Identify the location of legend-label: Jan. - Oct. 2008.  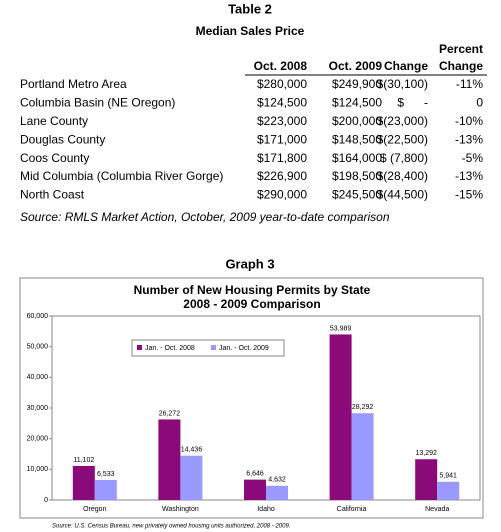
(170, 348).